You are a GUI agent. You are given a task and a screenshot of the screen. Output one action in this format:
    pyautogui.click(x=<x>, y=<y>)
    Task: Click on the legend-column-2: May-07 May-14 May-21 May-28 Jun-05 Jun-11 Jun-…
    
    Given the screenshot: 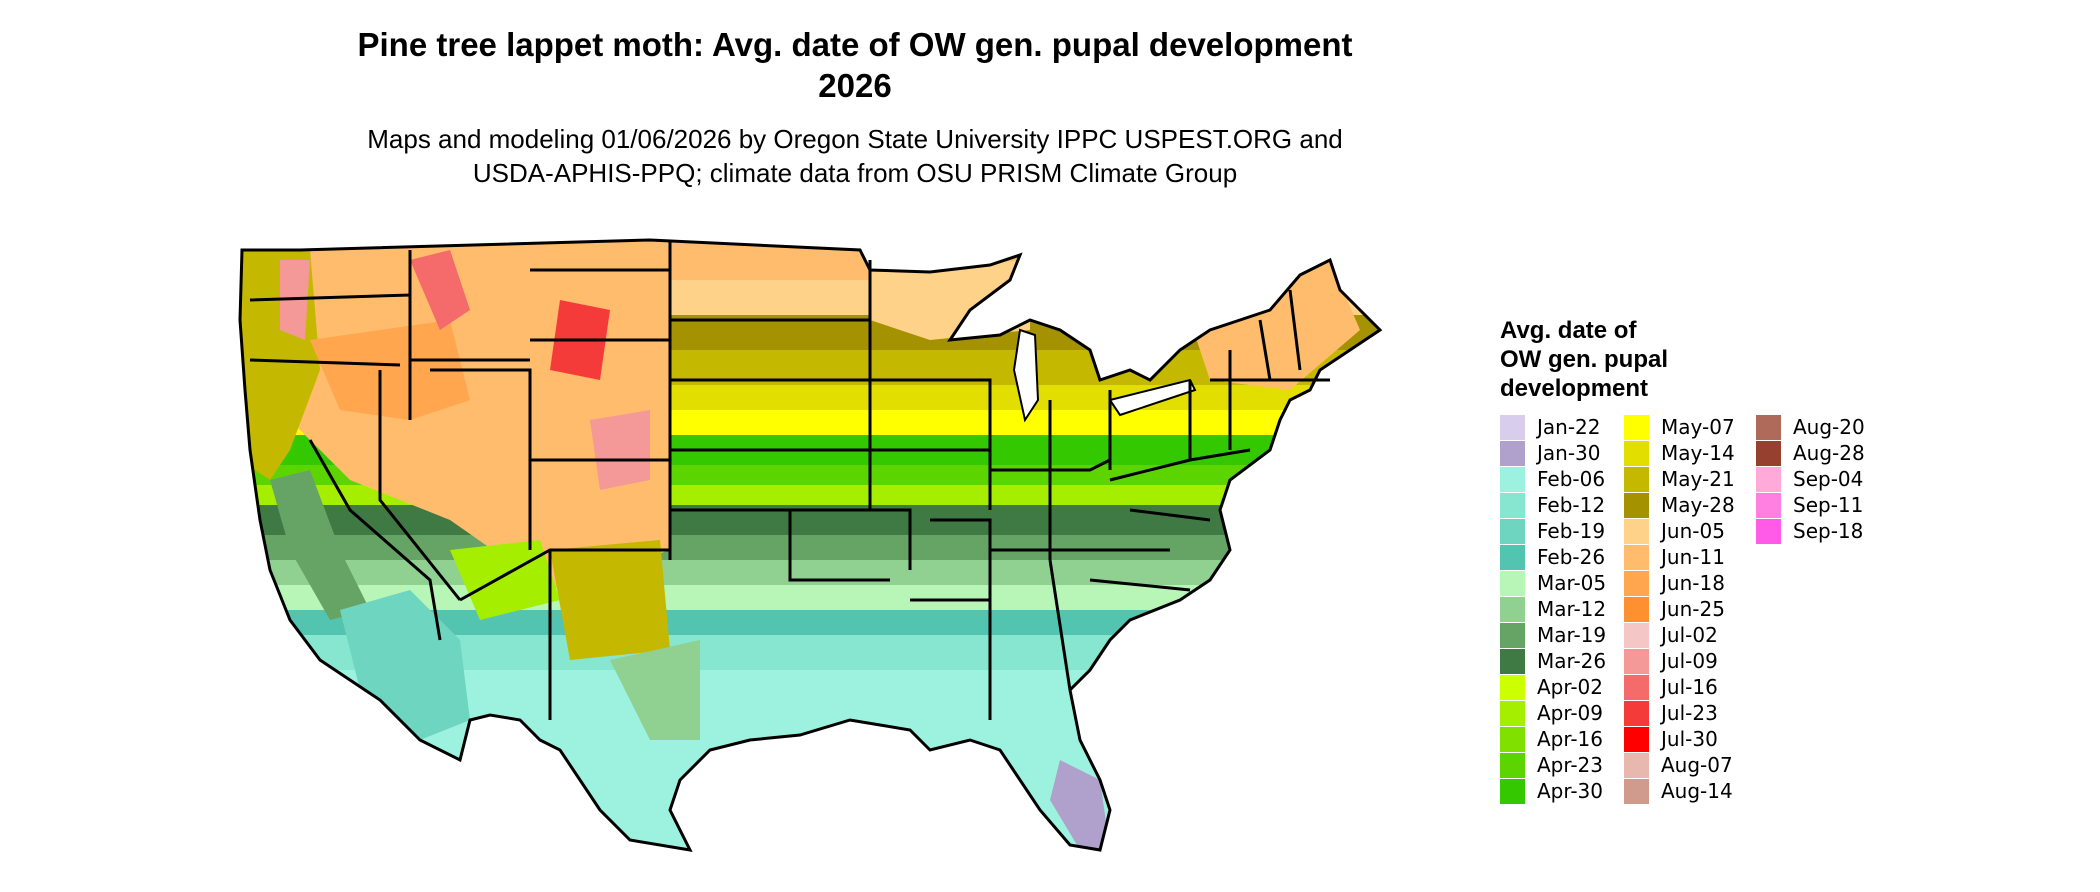 What is the action you would take?
    pyautogui.click(x=1679, y=609)
    